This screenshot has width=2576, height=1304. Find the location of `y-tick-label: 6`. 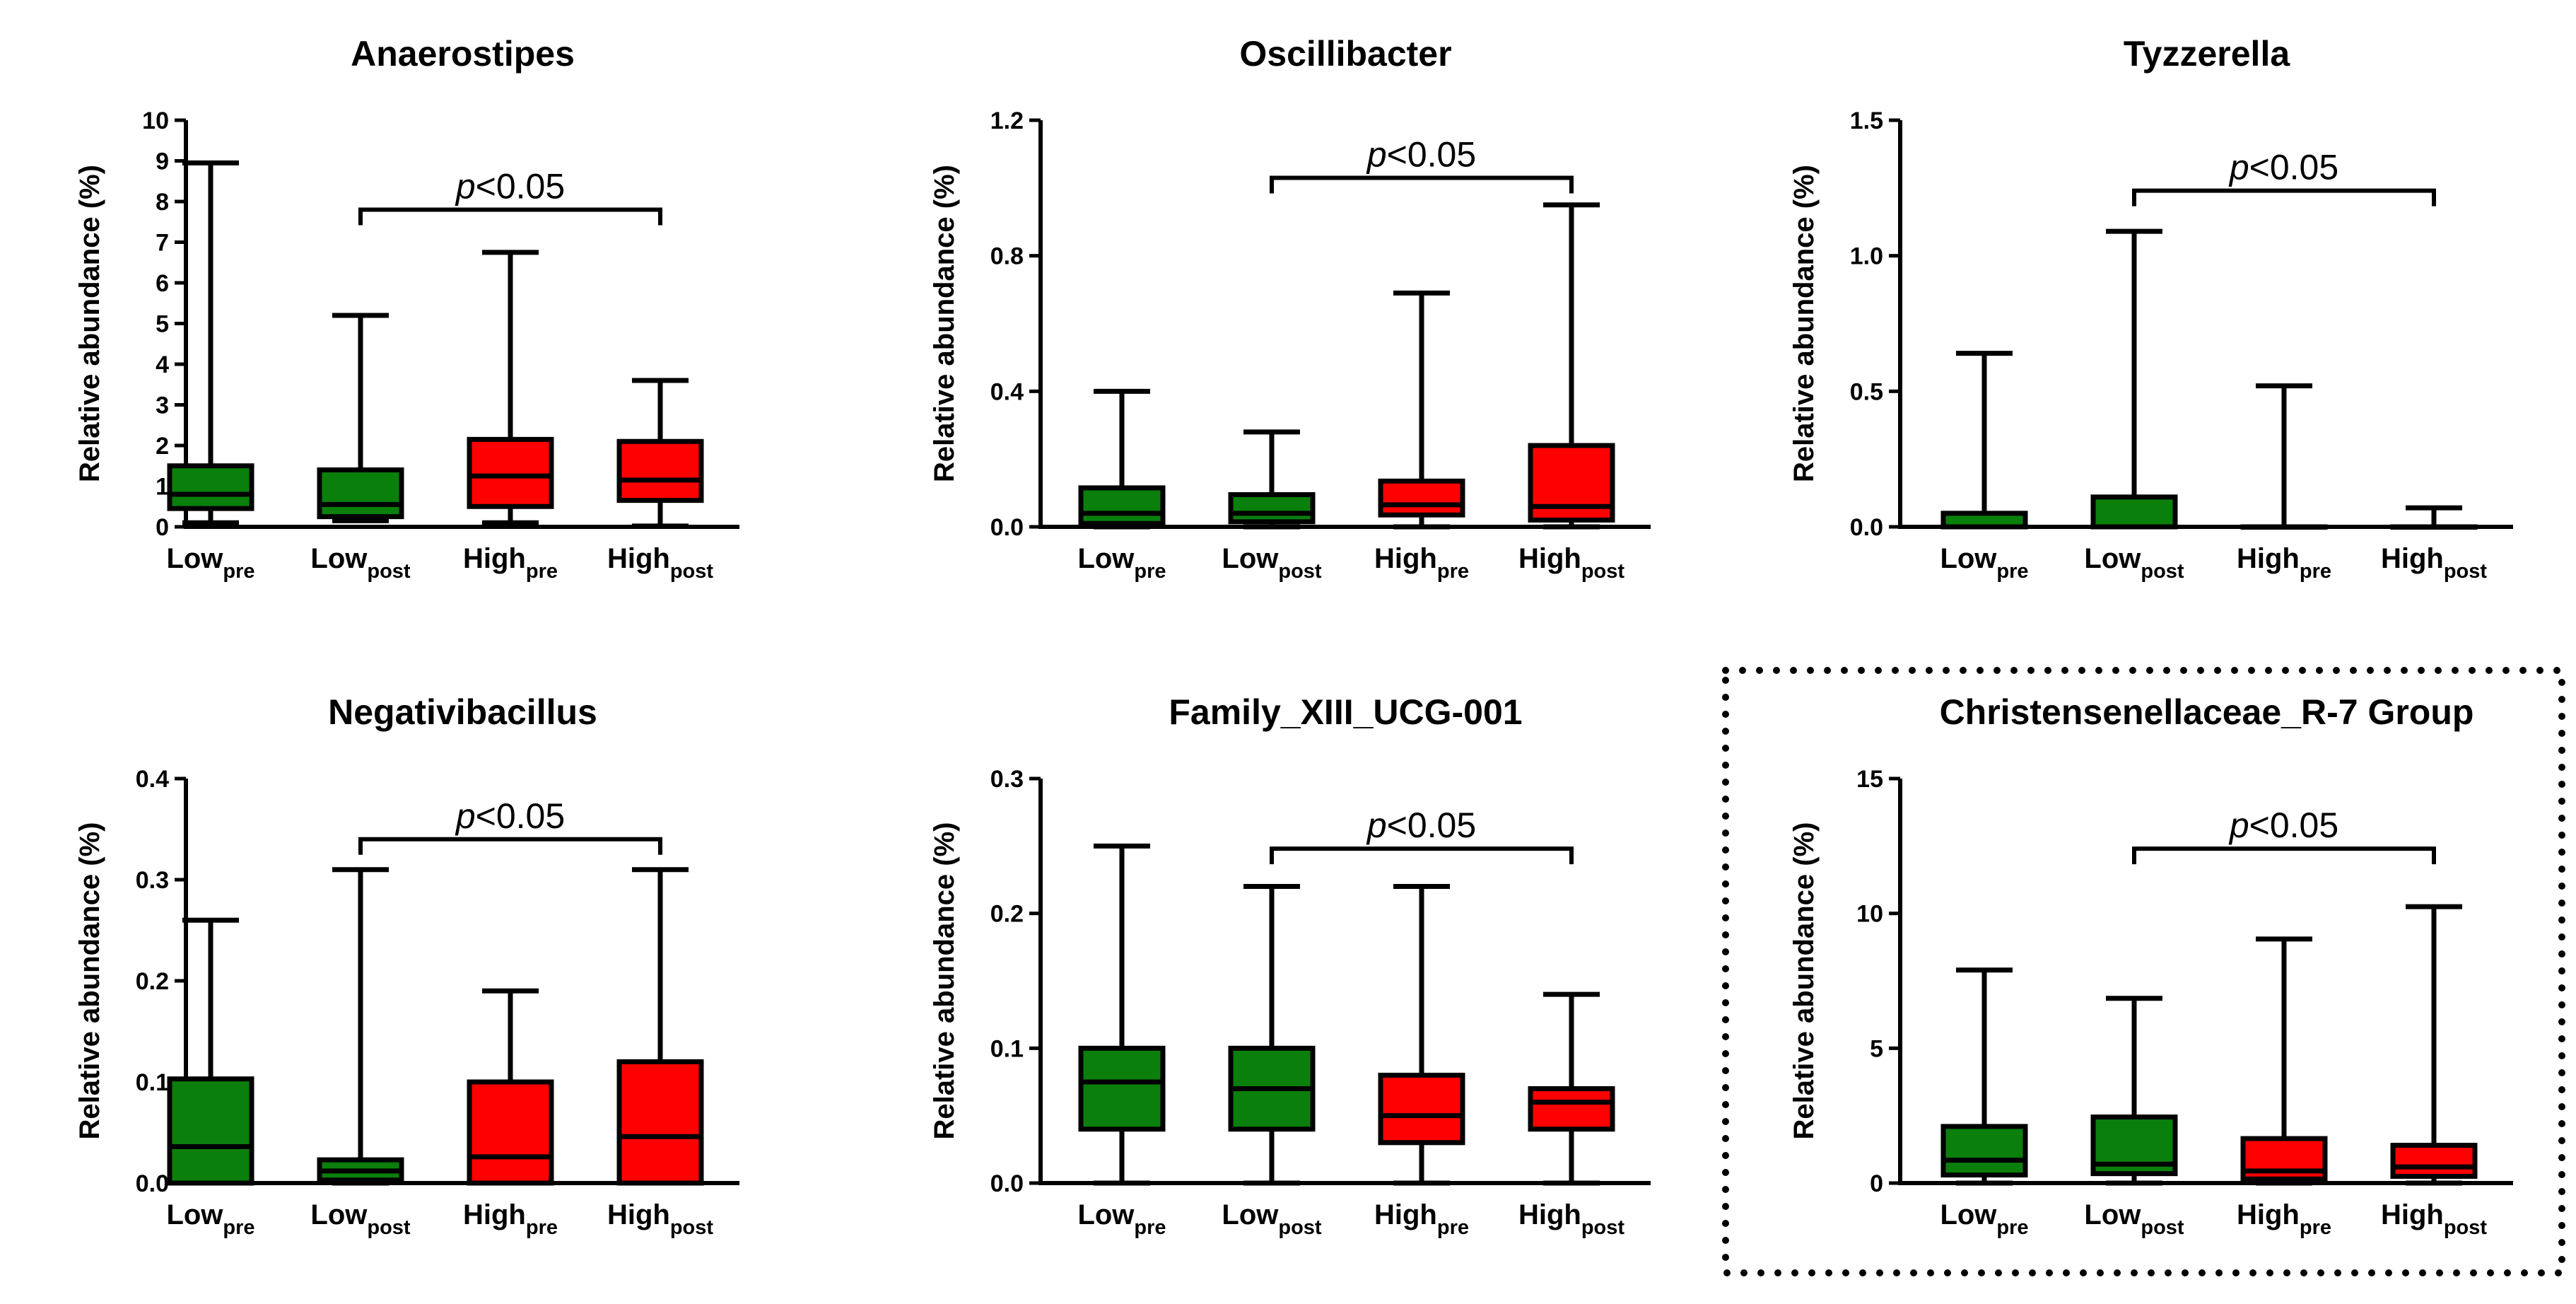

y-tick-label: 6 is located at coordinates (162, 283).